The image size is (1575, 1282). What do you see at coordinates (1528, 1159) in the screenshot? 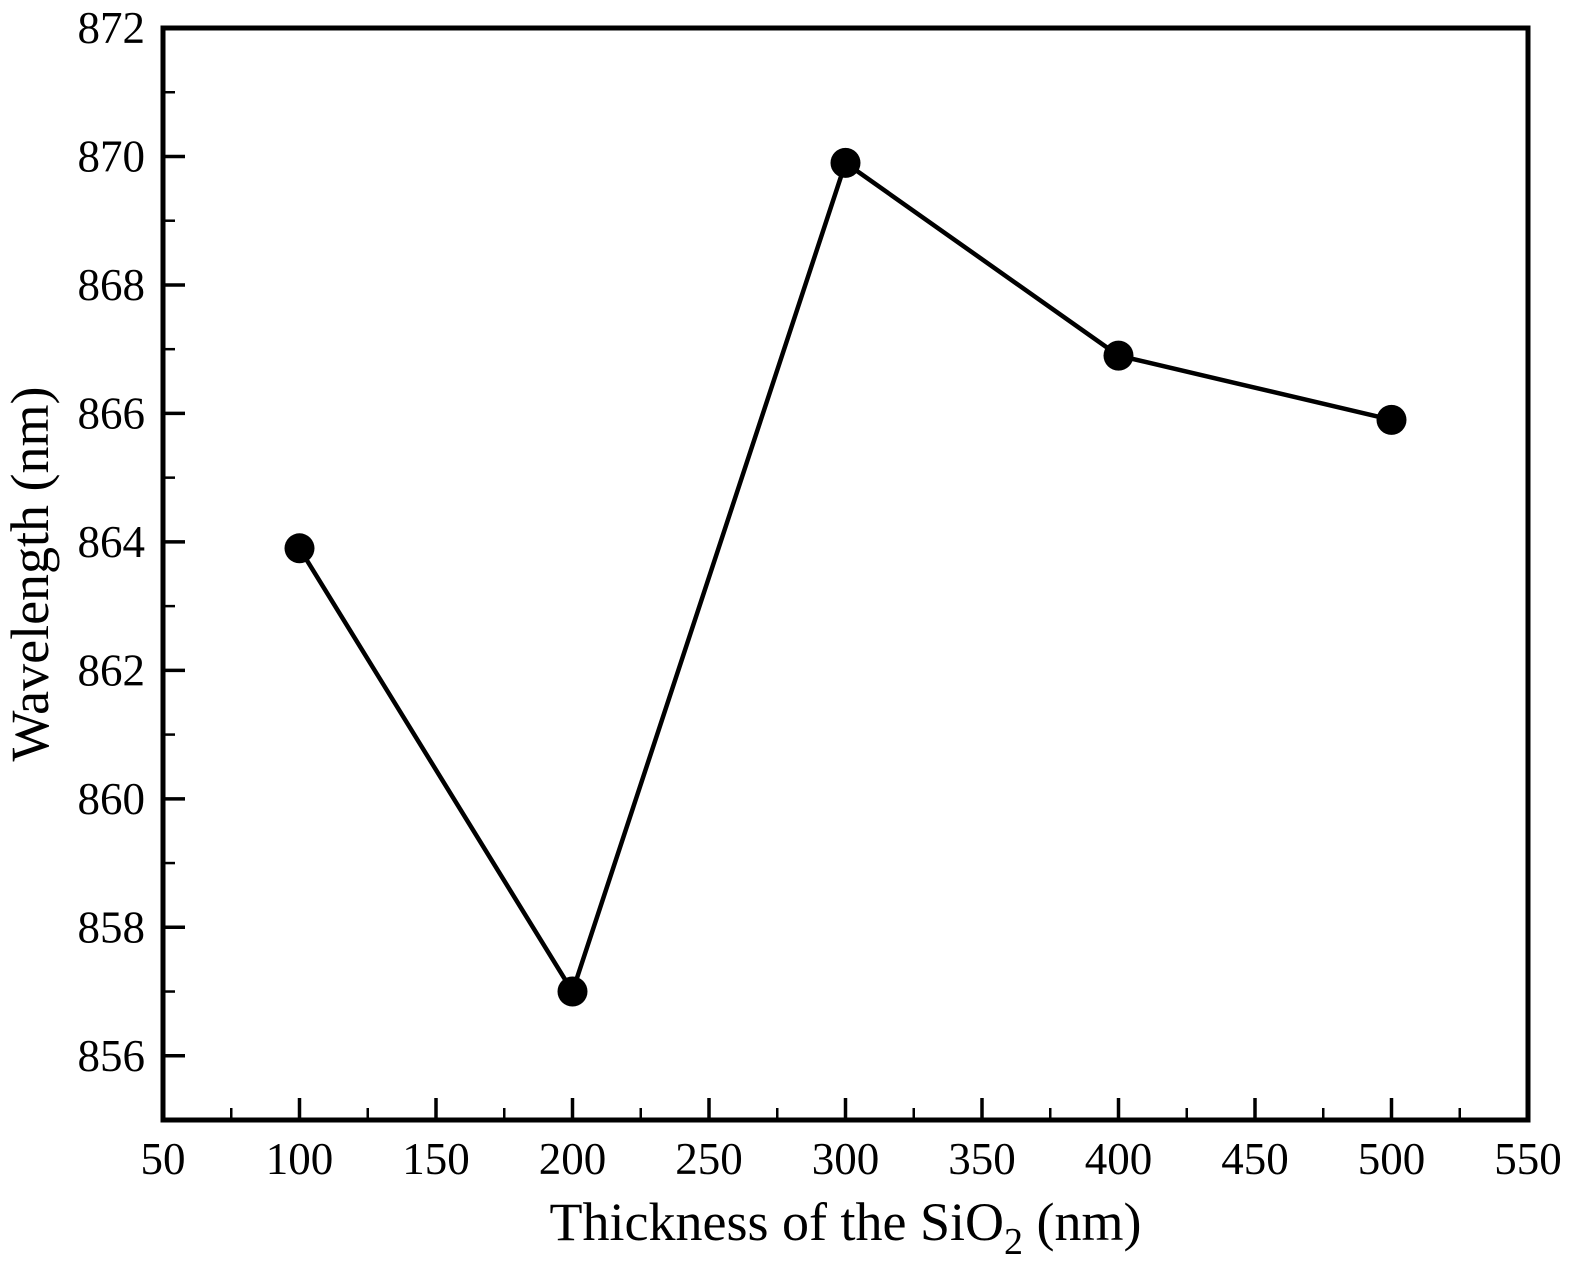
I see `x-tick-label: 550` at bounding box center [1528, 1159].